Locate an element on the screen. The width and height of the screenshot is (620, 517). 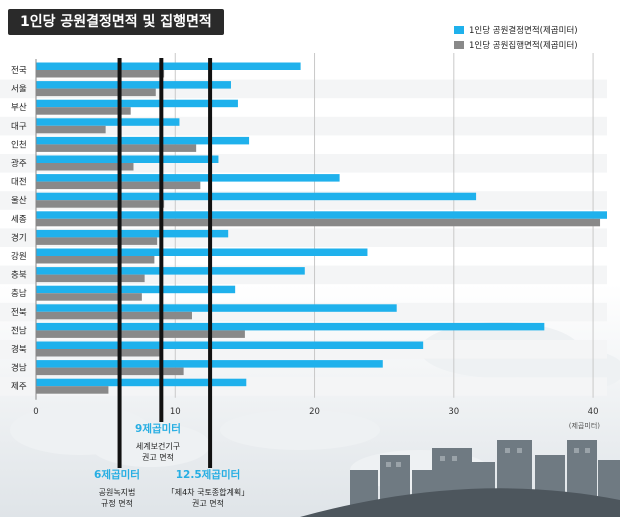
x-tick-label: 30 is located at coordinates (453, 412).